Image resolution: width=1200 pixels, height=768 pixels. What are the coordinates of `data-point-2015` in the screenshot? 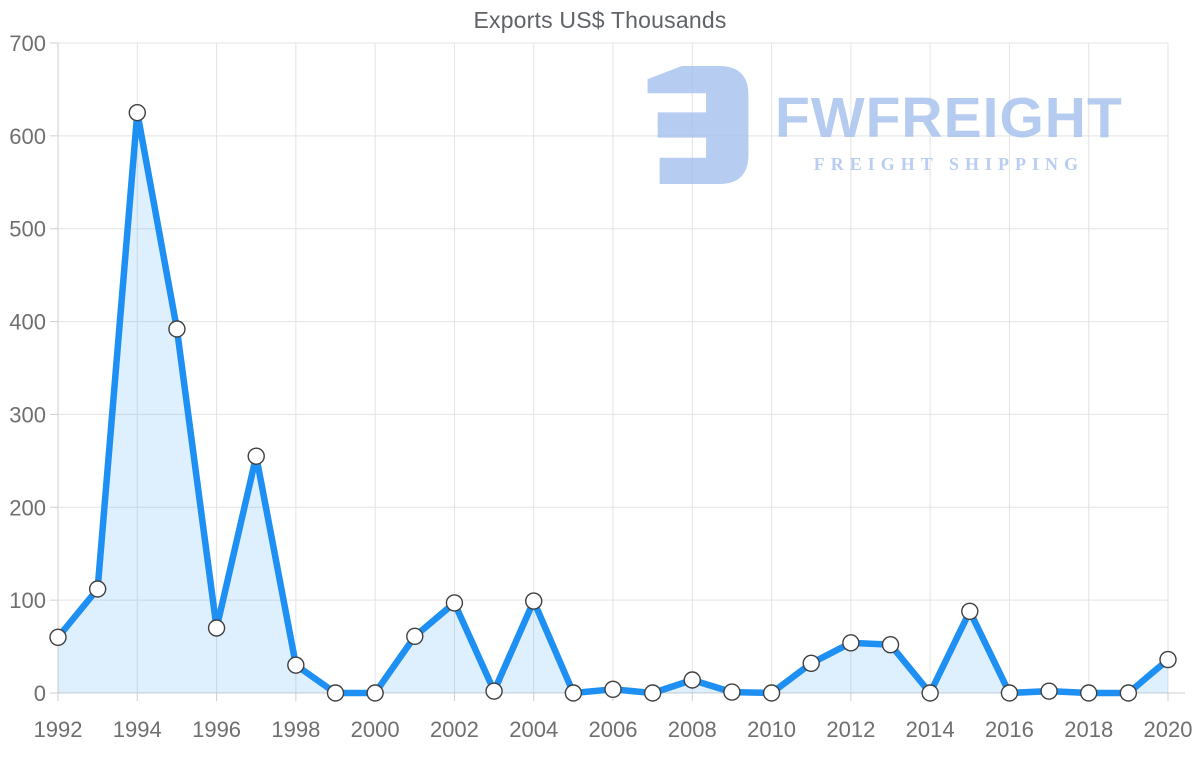 It's located at (970, 611).